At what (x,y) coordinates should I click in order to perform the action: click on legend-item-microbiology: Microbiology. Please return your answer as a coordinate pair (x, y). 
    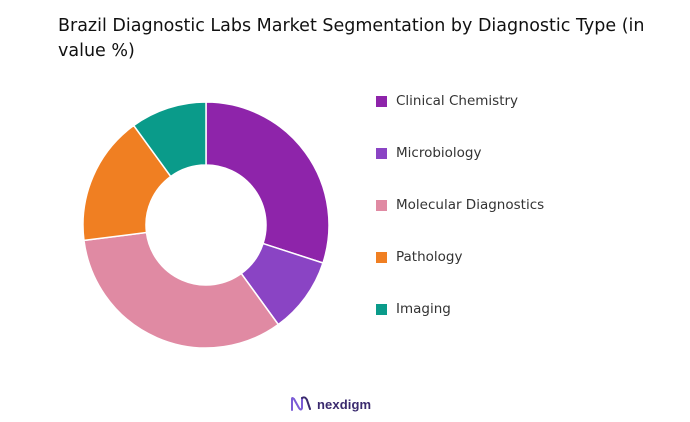
    Looking at the image, I should click on (460, 153).